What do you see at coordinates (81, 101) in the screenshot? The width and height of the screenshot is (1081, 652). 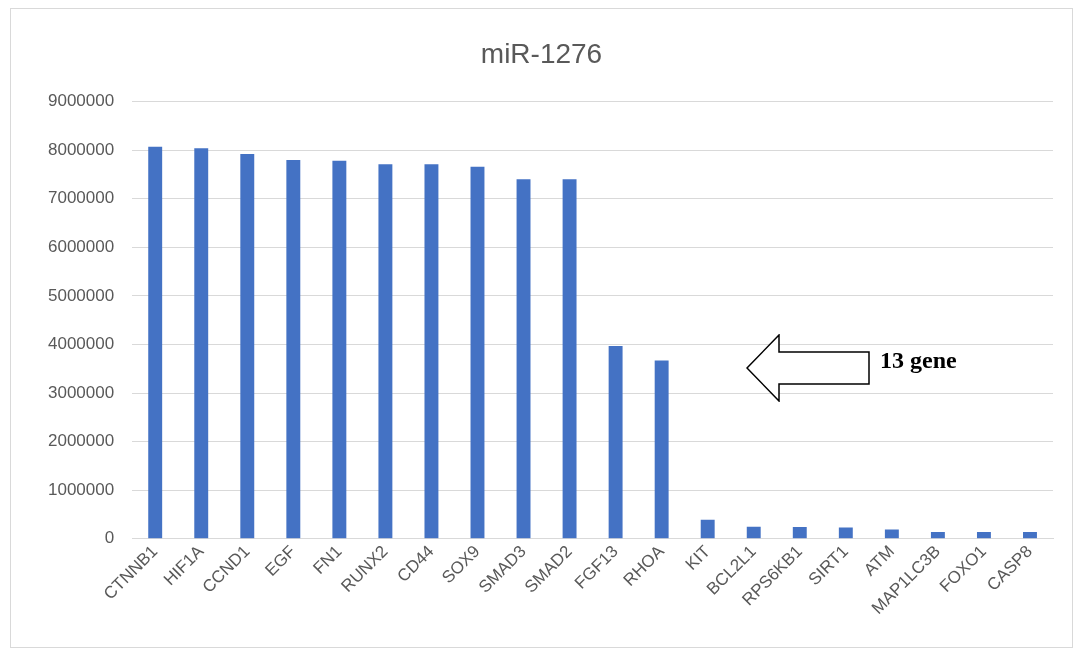 I see `y-tick-label: 9000000` at bounding box center [81, 101].